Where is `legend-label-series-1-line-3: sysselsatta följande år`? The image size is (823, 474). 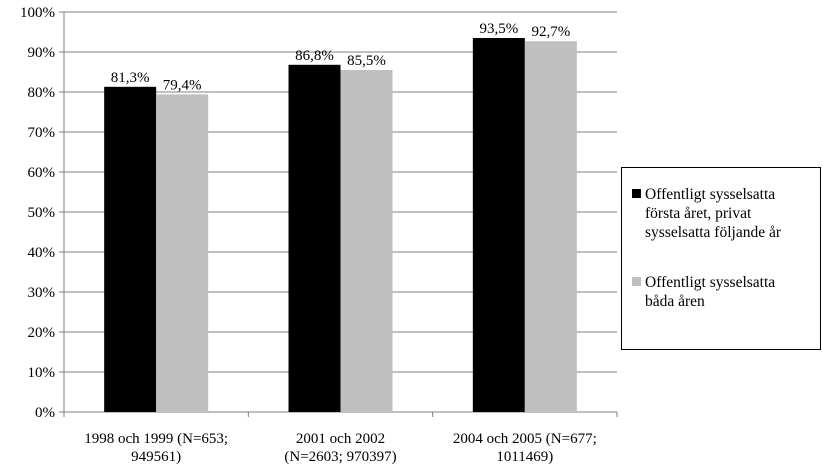
legend-label-series-1-line-3: sysselsatta följande år is located at coordinates (713, 232).